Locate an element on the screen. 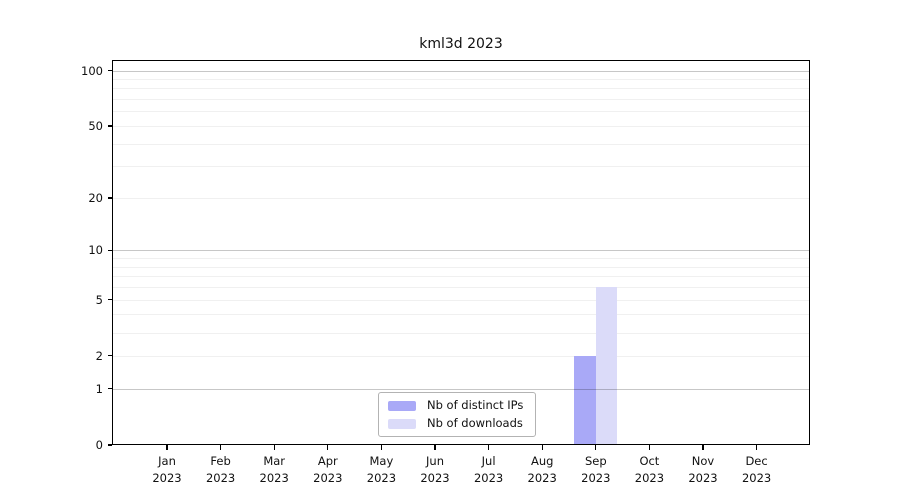 This screenshot has width=900, height=500. legend-item: Nb of distinct IPs is located at coordinates (455, 405).